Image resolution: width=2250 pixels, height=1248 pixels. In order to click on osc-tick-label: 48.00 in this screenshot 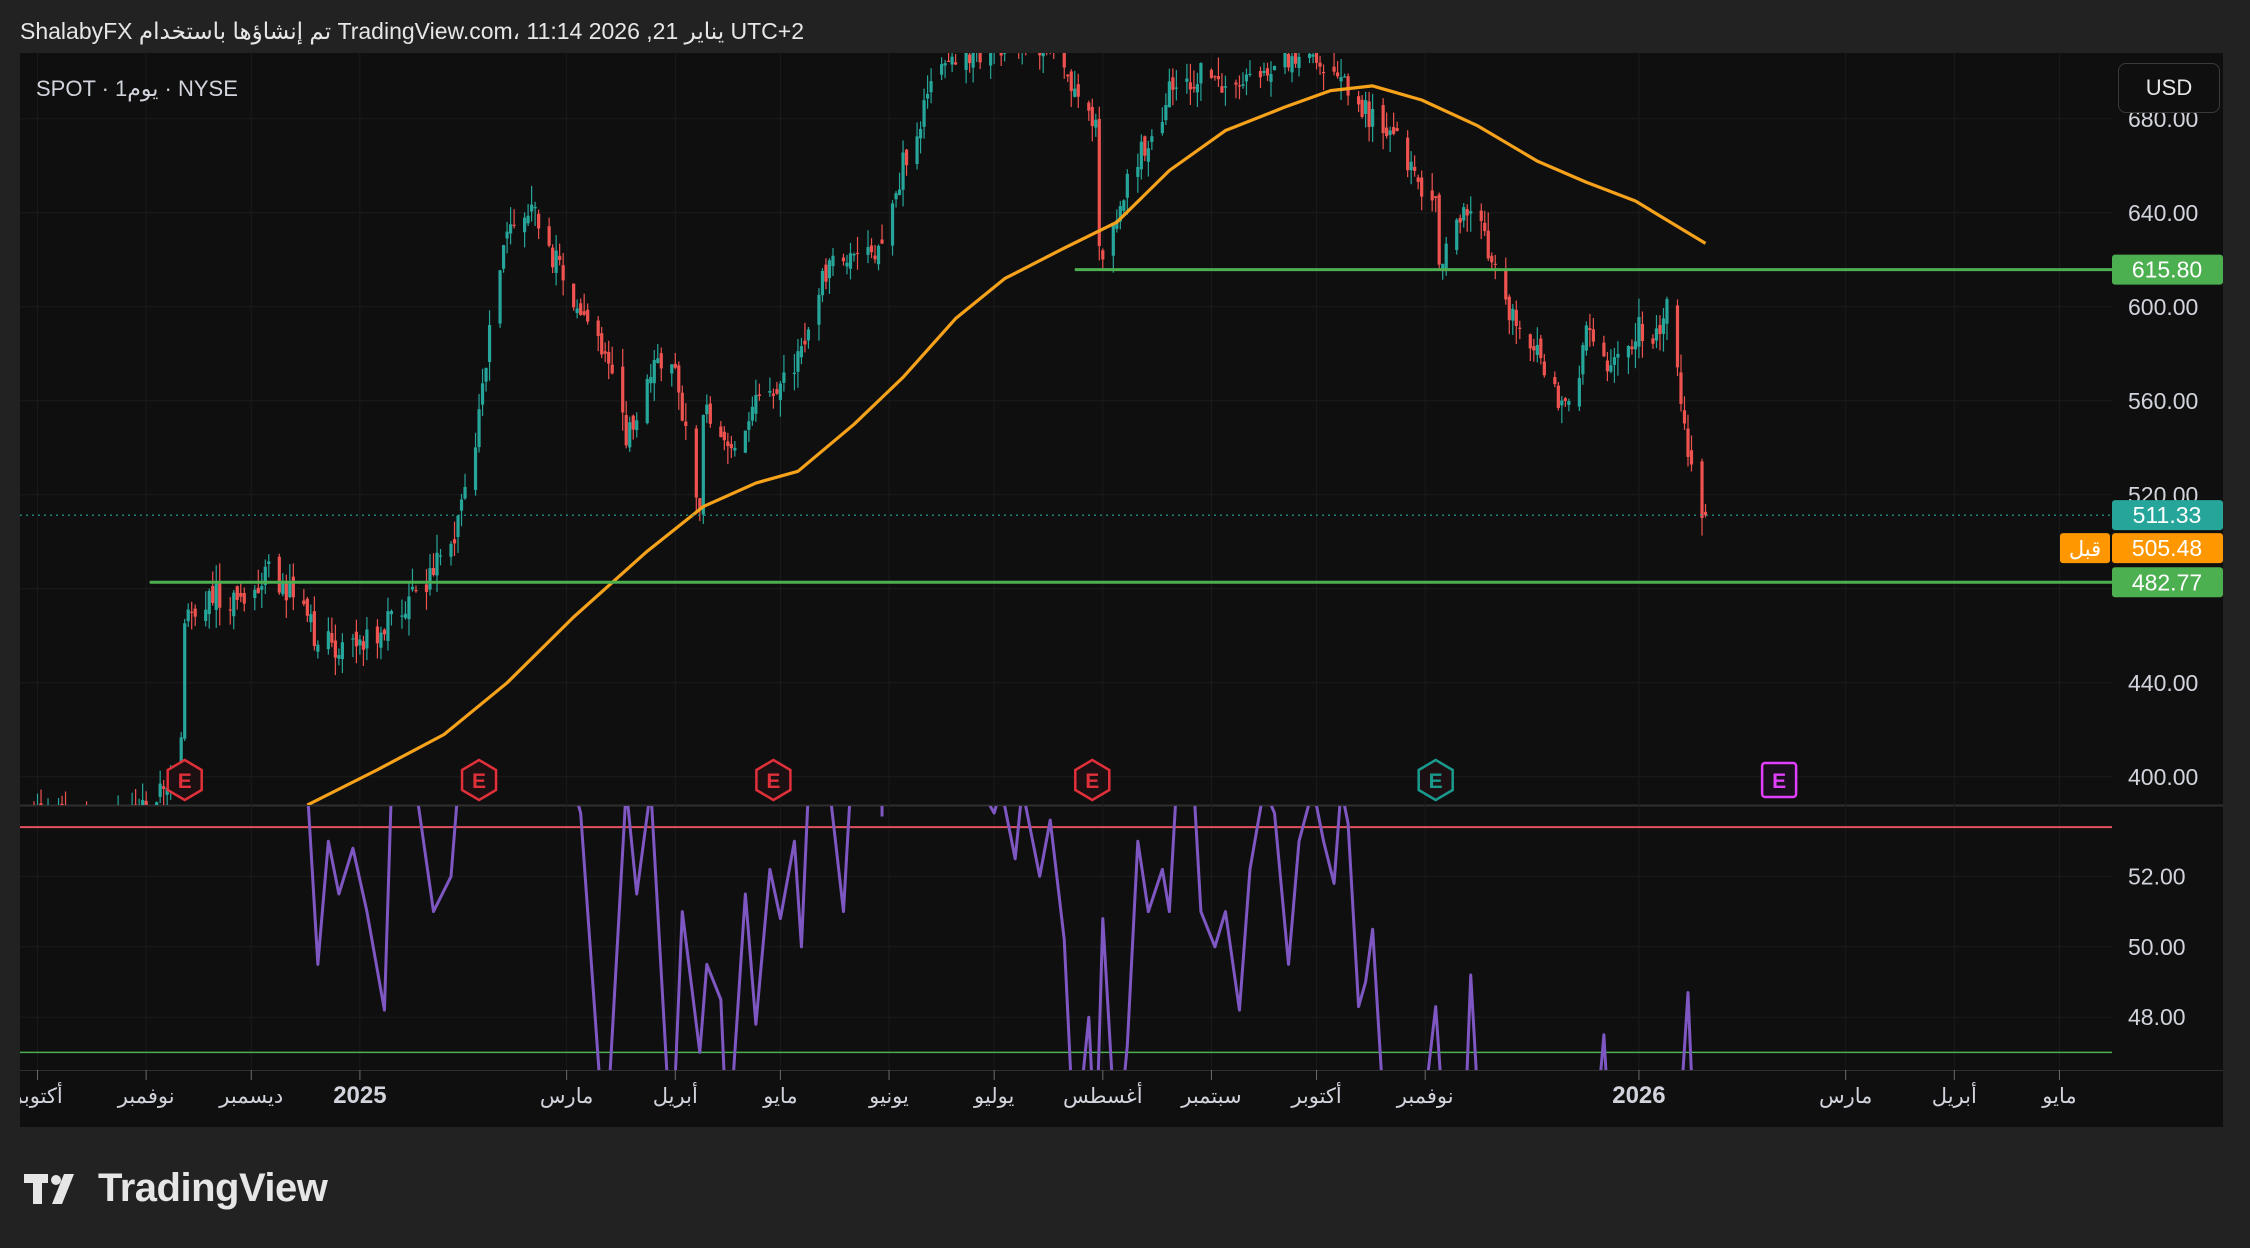, I will do `click(2157, 1017)`.